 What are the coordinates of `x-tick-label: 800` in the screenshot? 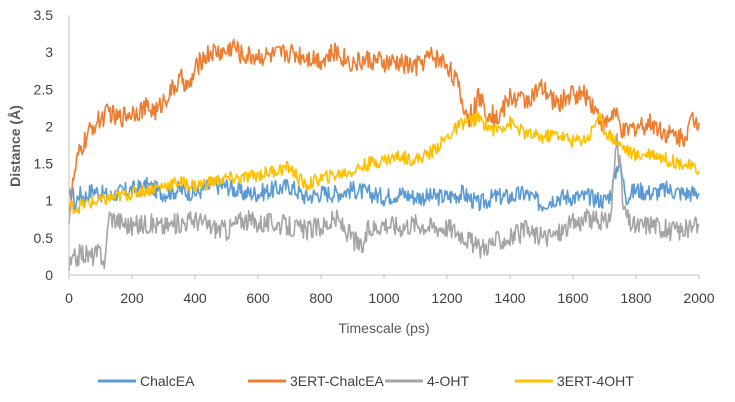 It's located at (321, 298).